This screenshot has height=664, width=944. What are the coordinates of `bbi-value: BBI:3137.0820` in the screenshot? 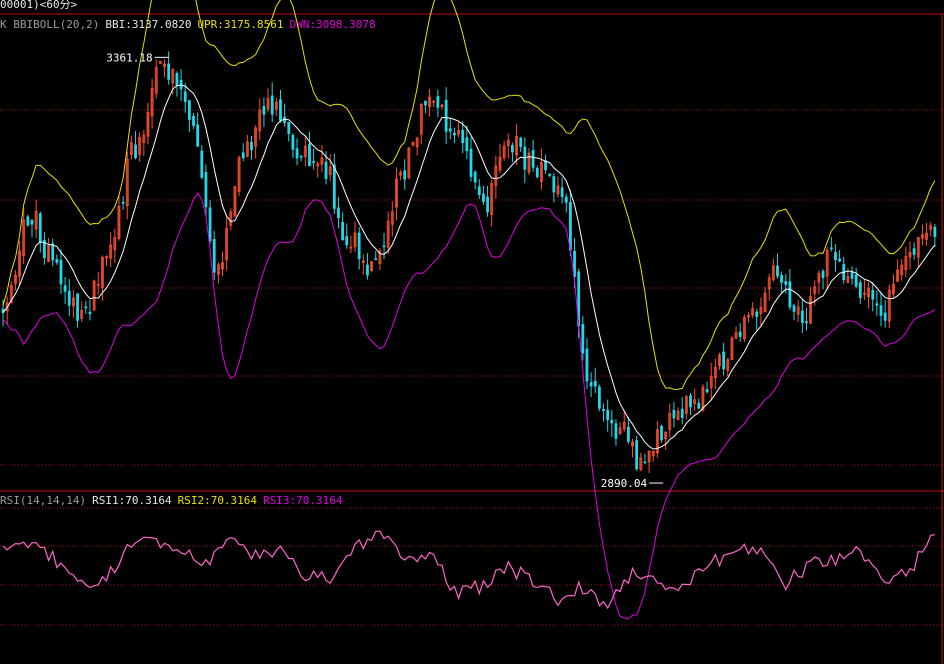 It's located at (148, 24).